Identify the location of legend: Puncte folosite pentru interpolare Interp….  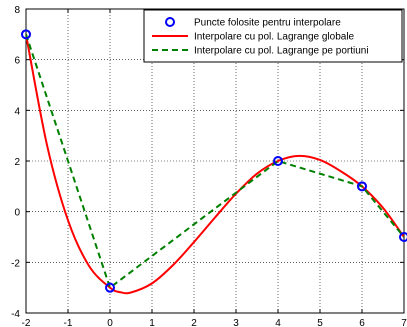
(273, 36).